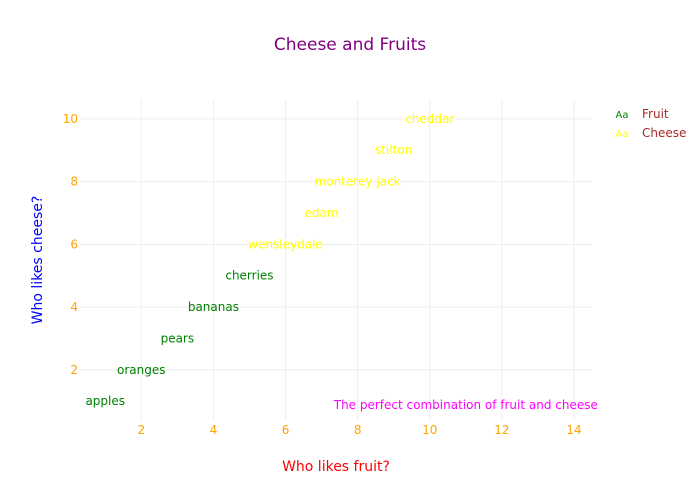 The width and height of the screenshot is (700, 500). I want to click on data-label-monterey-jack: monterey jack, so click(358, 182).